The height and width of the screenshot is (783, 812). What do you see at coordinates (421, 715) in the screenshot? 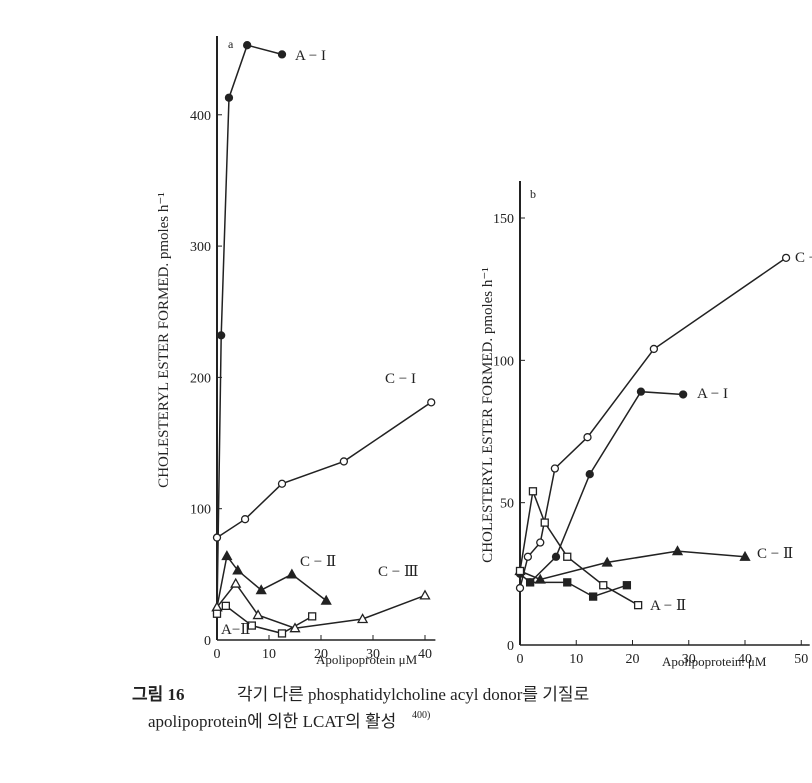
I see `caption-ref: 400)` at bounding box center [421, 715].